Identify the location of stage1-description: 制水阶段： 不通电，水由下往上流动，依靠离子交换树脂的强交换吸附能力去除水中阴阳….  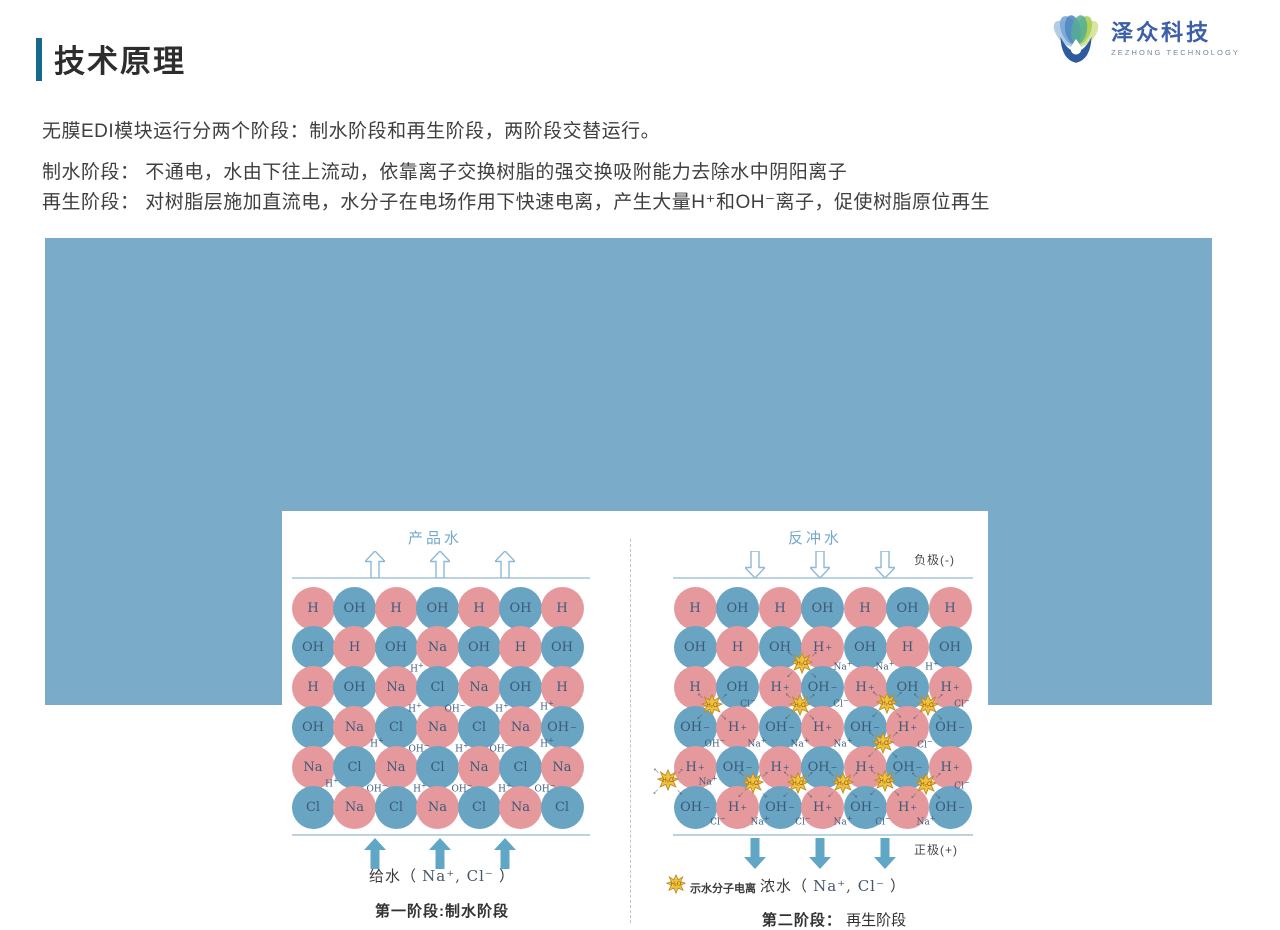
(445, 172).